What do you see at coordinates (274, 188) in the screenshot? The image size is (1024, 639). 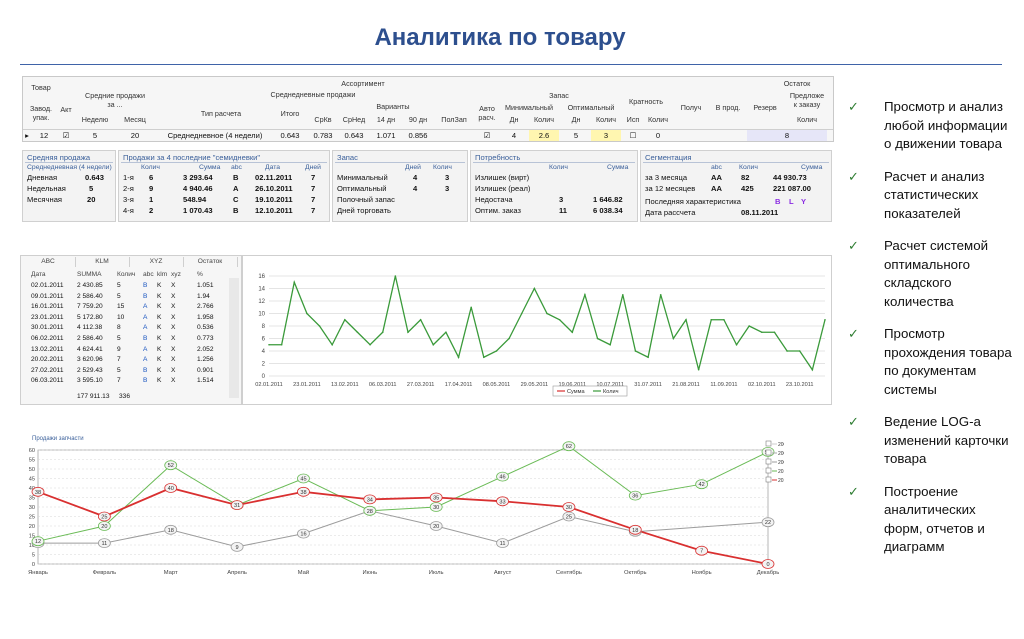 I see `prodazhi-cell: 26.10.2011` at bounding box center [274, 188].